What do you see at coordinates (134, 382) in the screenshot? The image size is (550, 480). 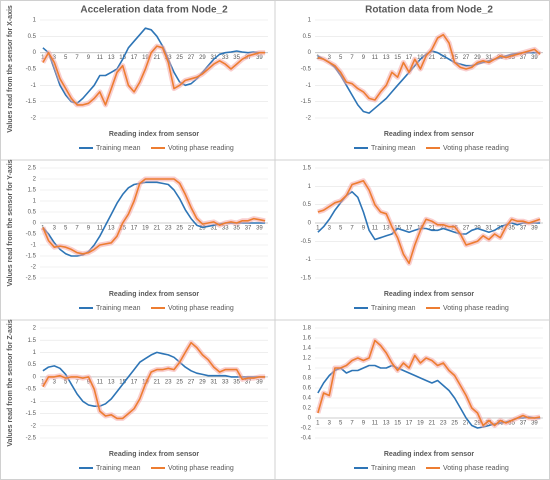 I see `x-tick-label: 17` at bounding box center [134, 382].